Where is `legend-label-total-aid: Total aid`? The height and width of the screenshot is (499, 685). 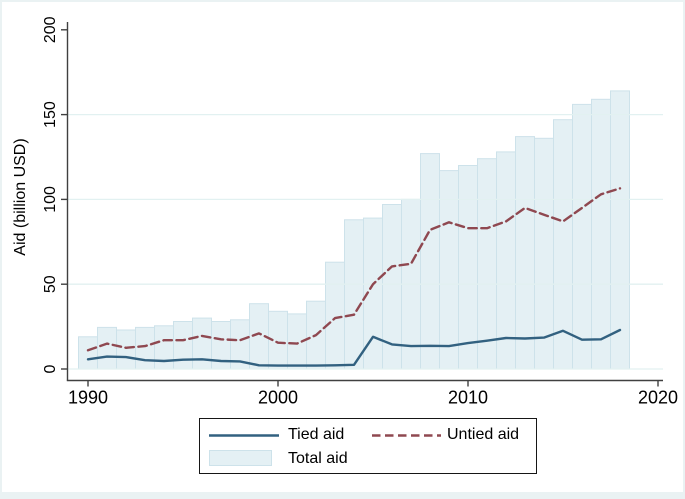 legend-label-total-aid: Total aid is located at coordinates (318, 458).